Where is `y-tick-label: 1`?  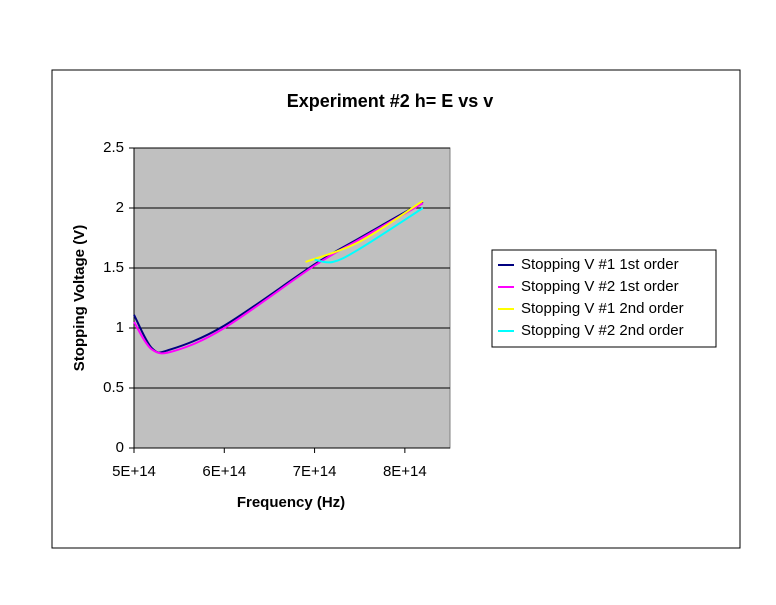 y-tick-label: 1 is located at coordinates (120, 327).